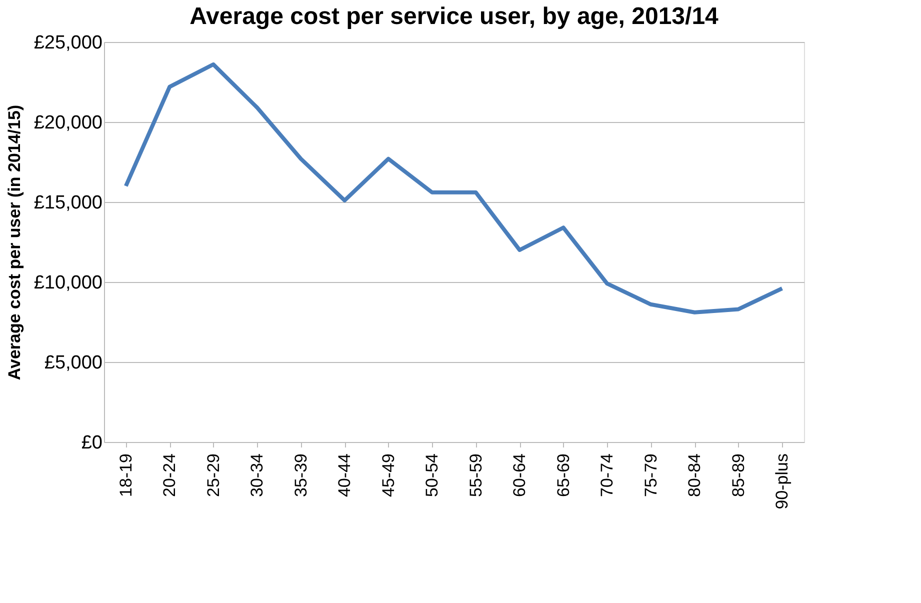  I want to click on x-tick-label: 70-74, so click(607, 475).